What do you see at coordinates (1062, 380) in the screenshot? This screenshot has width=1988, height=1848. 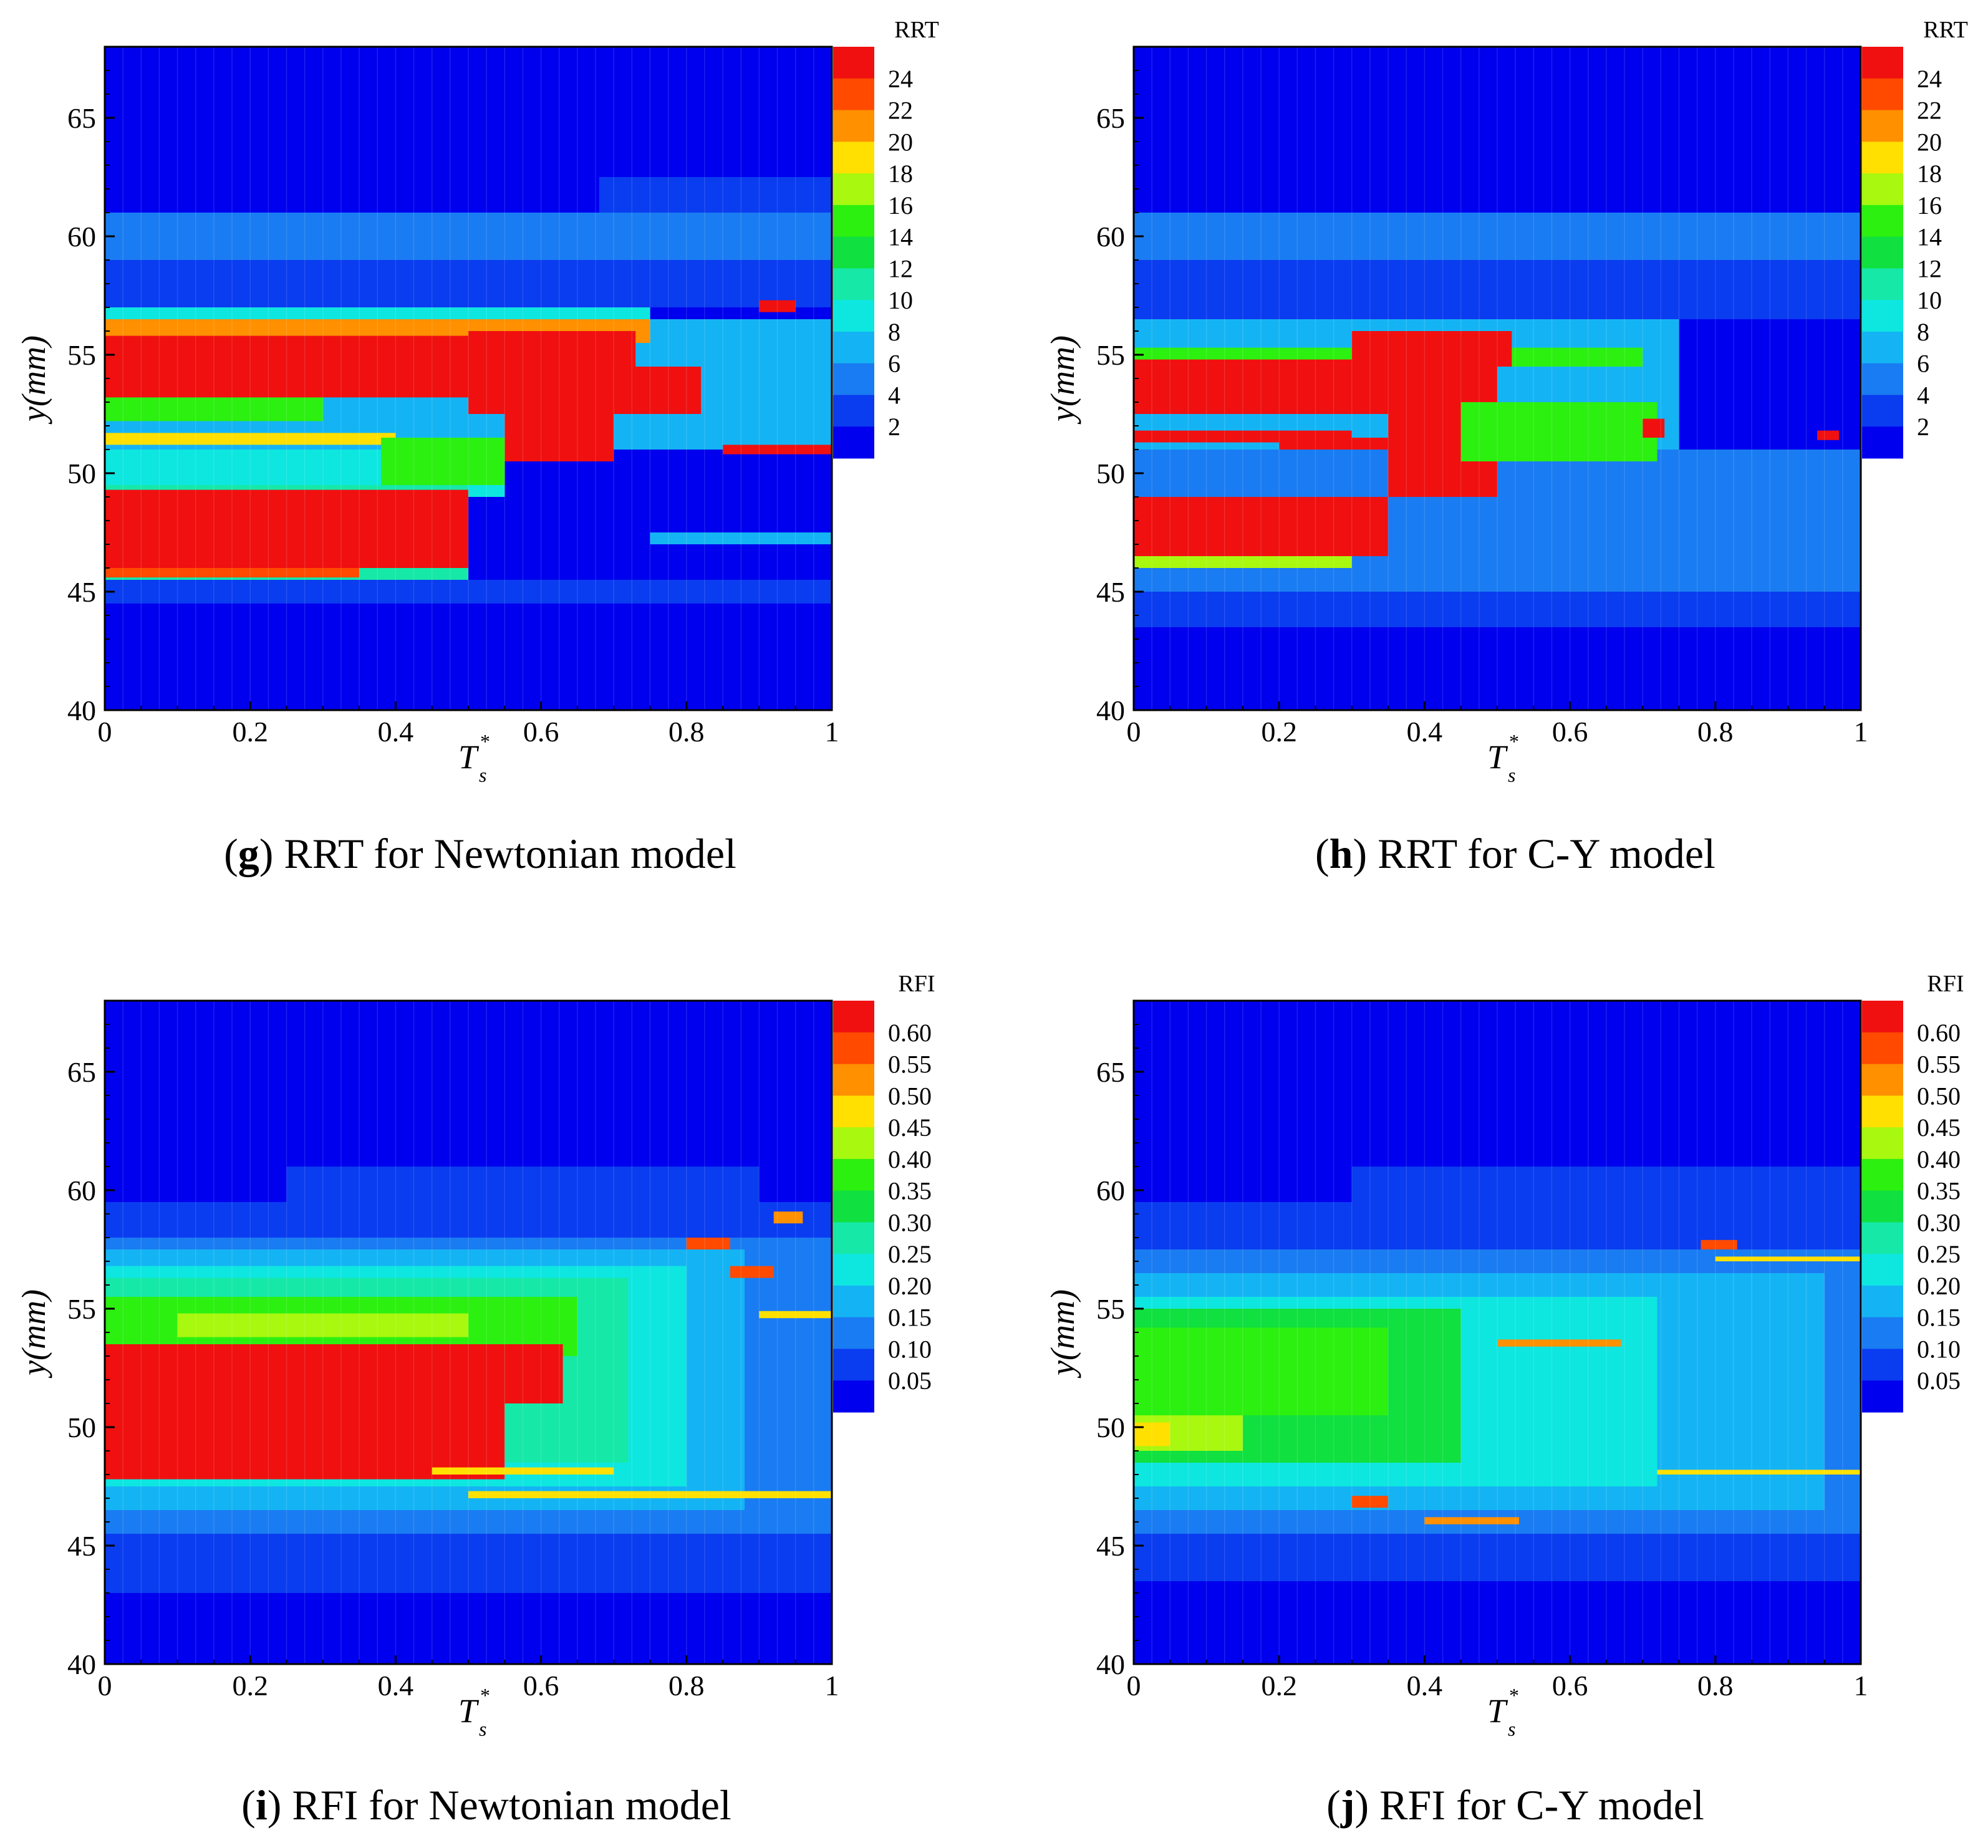 I see `y-axis-title-h: y(mm)` at bounding box center [1062, 380].